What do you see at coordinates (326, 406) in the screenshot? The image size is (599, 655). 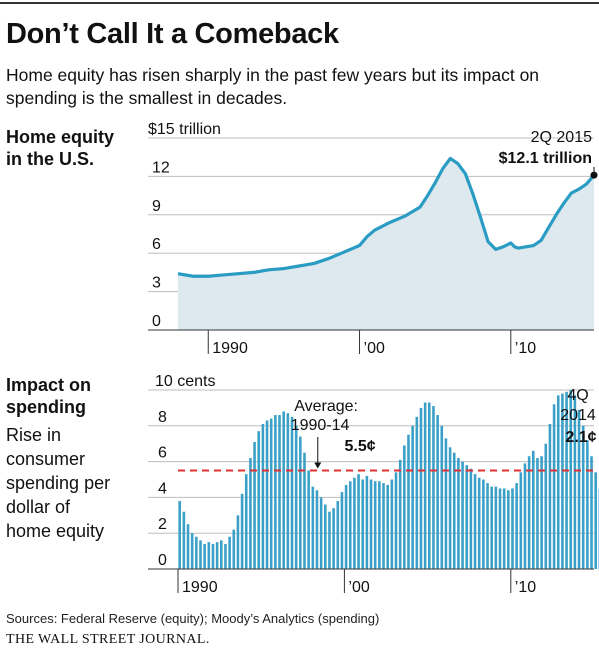 I see `average-label-line-1: Average:` at bounding box center [326, 406].